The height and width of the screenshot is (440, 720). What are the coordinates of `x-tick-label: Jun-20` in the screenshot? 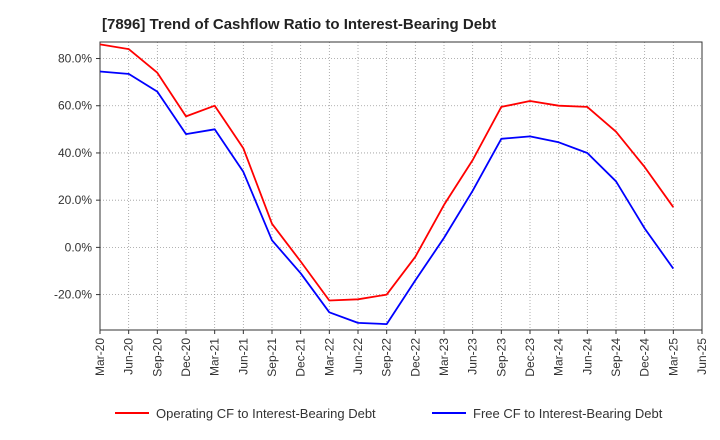 It's located at (129, 356).